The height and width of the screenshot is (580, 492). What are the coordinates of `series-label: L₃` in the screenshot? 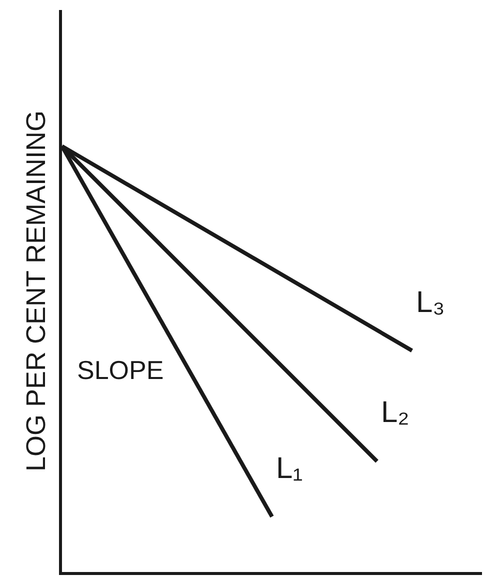 It's located at (430, 302).